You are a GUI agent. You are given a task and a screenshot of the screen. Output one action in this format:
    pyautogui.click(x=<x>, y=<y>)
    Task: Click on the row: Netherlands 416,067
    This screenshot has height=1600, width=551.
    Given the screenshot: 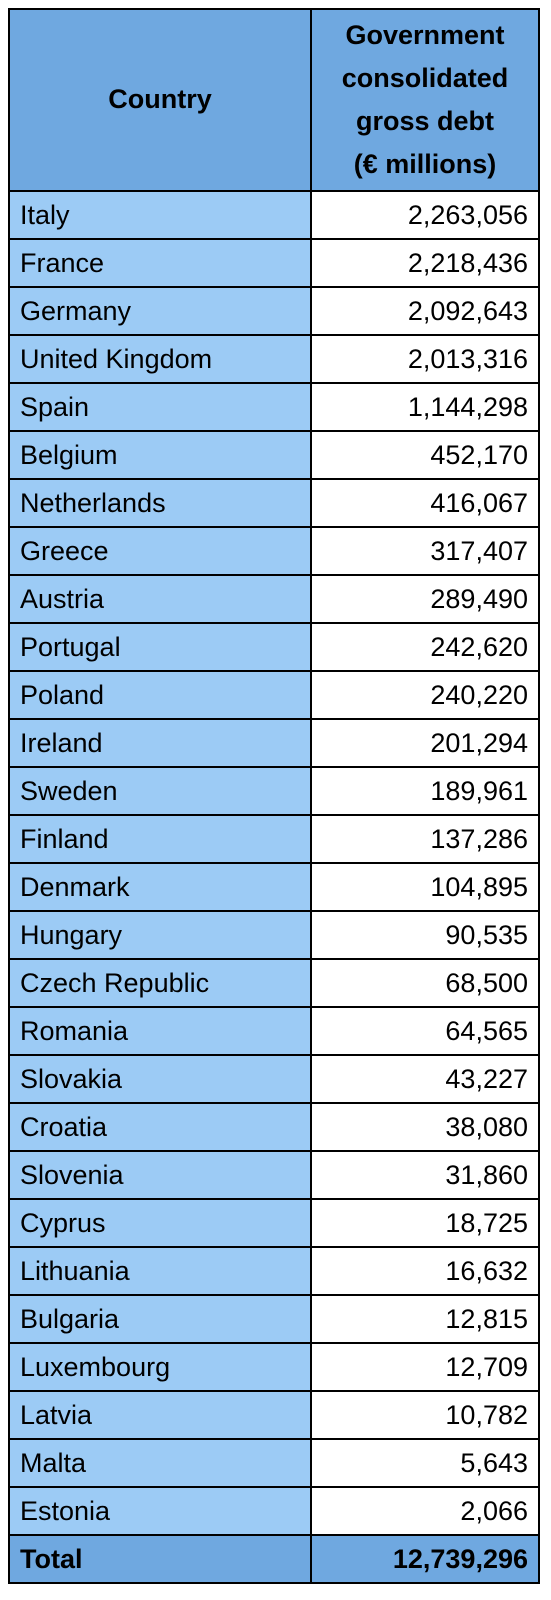 What is the action you would take?
    pyautogui.click(x=274, y=503)
    